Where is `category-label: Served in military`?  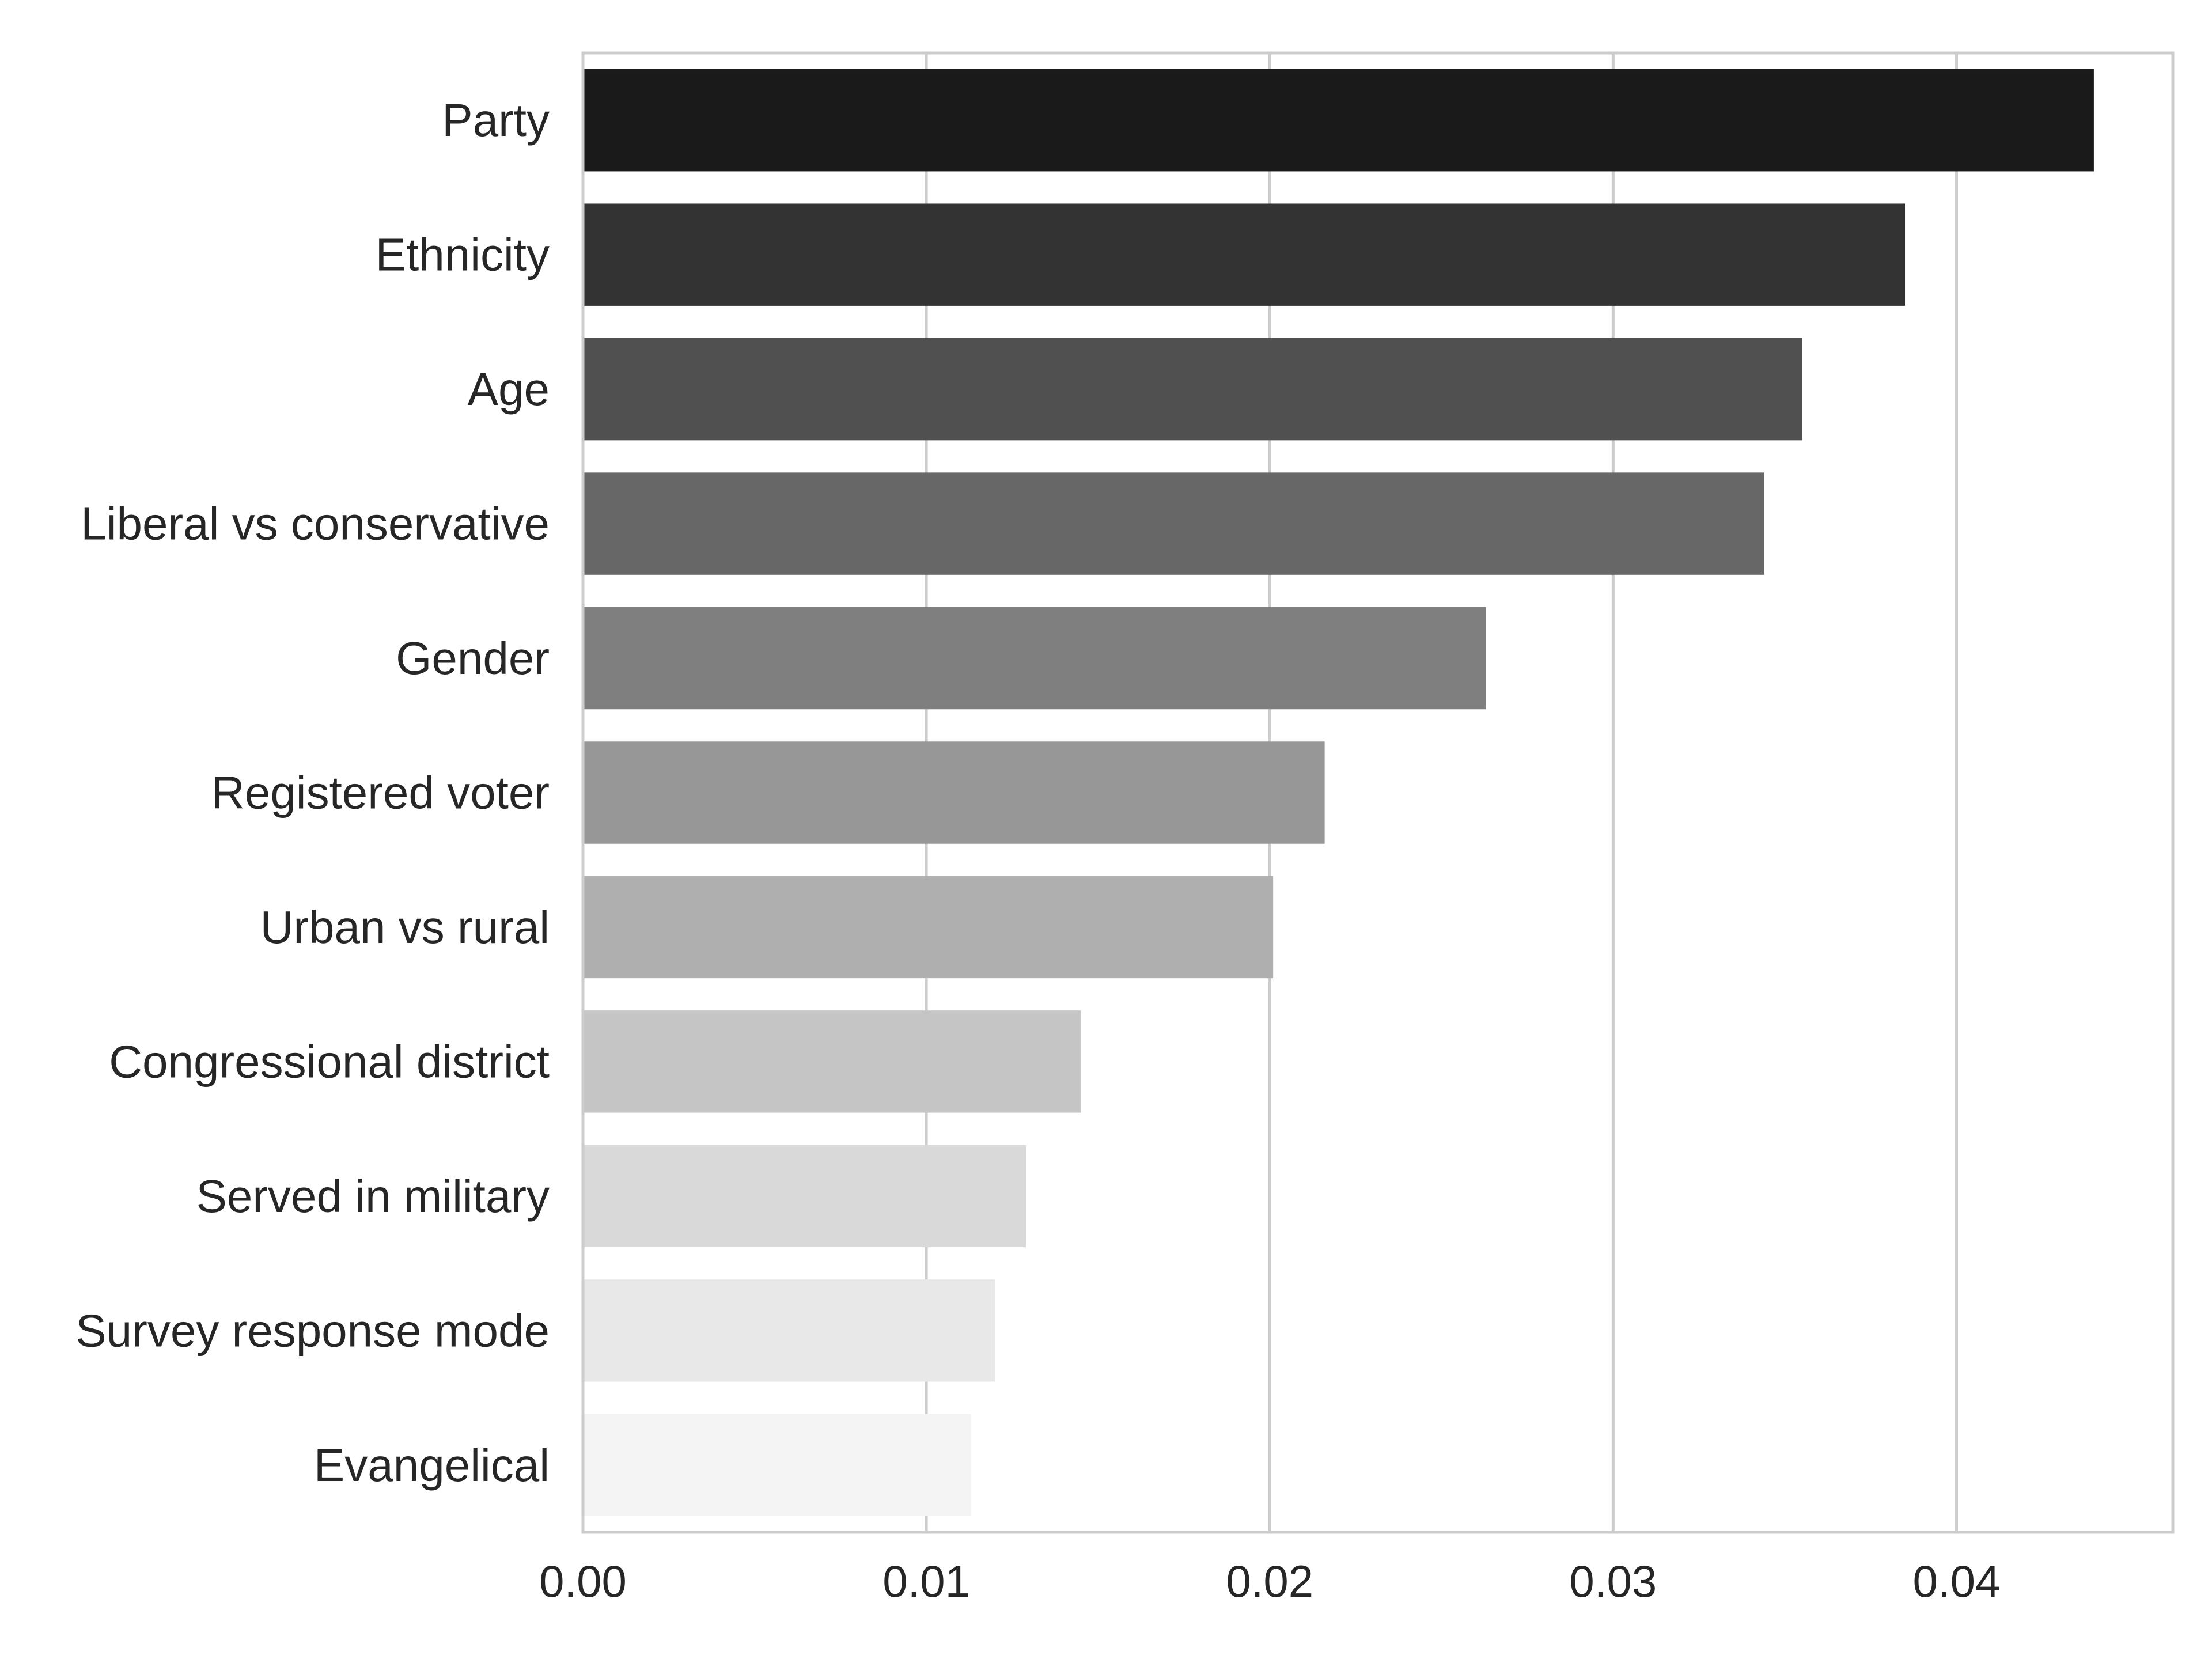 category-label: Served in military is located at coordinates (373, 1196).